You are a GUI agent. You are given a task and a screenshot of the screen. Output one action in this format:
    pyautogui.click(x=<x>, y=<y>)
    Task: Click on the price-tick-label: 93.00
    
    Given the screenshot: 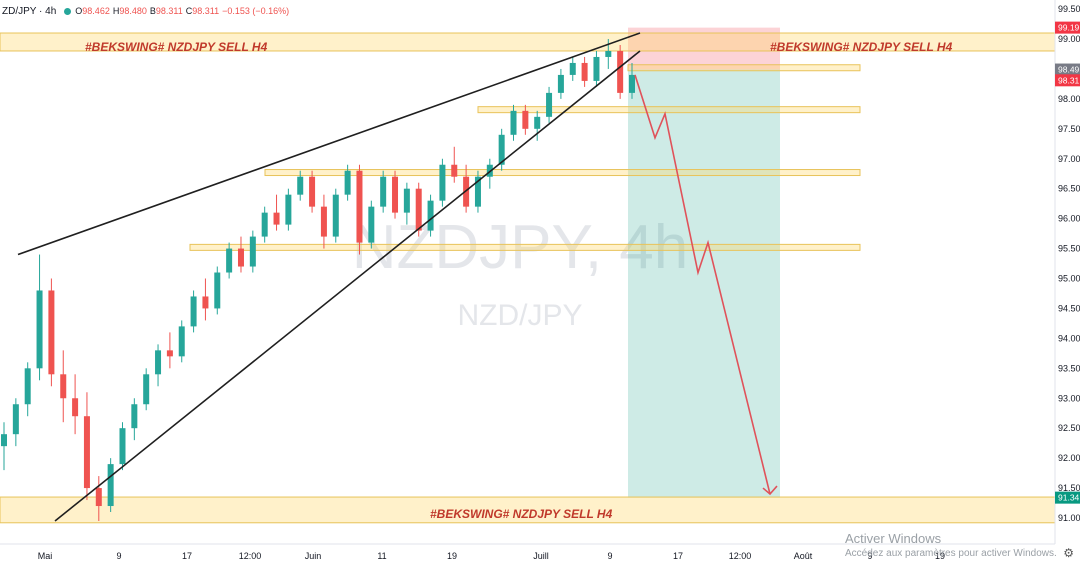 What is the action you would take?
    pyautogui.click(x=1069, y=398)
    